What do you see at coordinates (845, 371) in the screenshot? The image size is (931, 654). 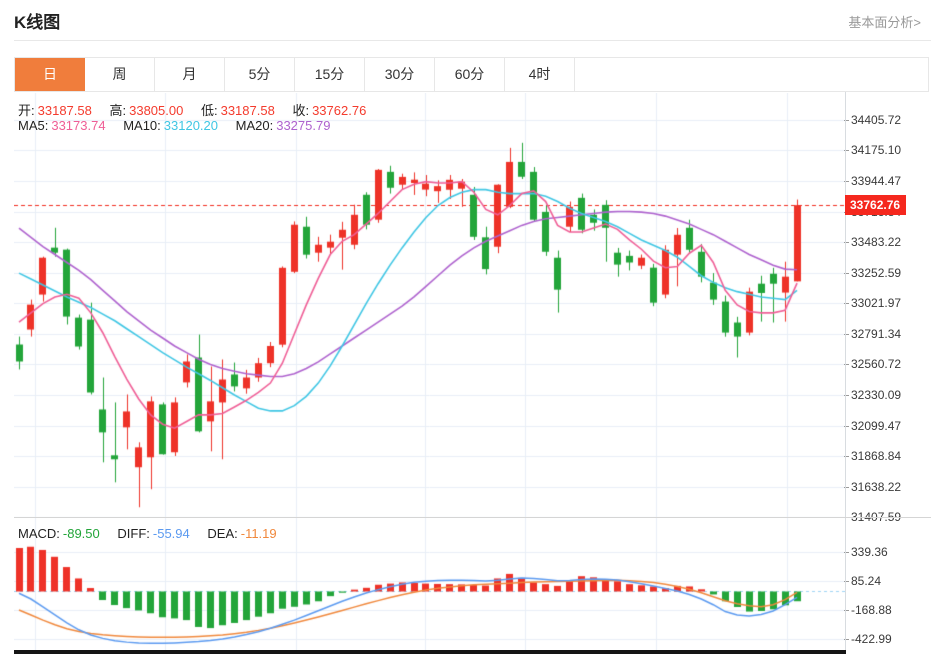 I see `axis-separator` at bounding box center [845, 371].